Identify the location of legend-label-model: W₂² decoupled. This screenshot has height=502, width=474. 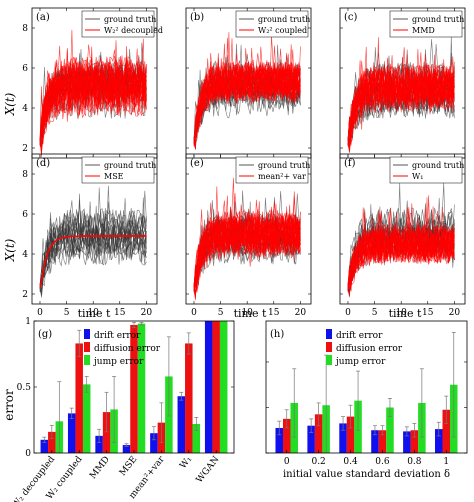
(133, 30).